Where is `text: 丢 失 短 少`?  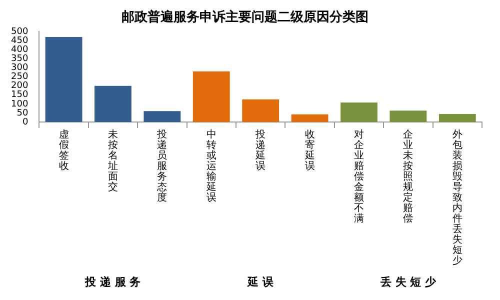
text: 丢 失 短 少 is located at coordinates (408, 281).